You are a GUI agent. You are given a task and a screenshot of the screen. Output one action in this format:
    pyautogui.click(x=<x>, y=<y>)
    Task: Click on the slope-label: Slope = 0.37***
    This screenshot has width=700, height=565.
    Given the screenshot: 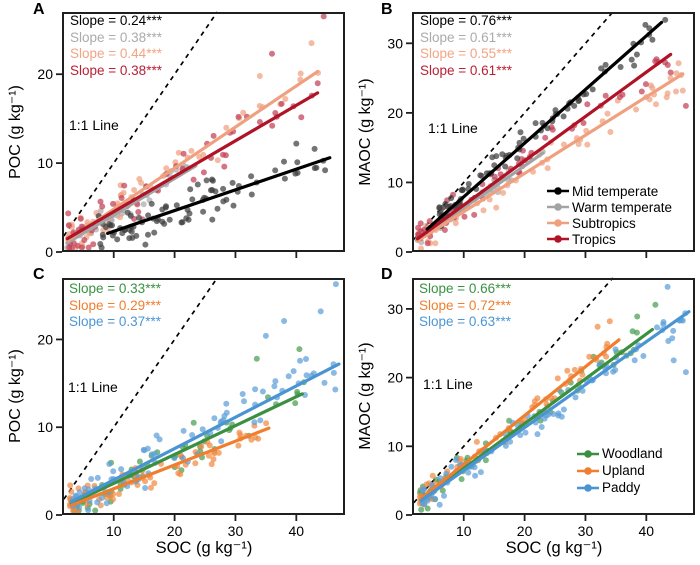 What is the action you would take?
    pyautogui.click(x=115, y=321)
    